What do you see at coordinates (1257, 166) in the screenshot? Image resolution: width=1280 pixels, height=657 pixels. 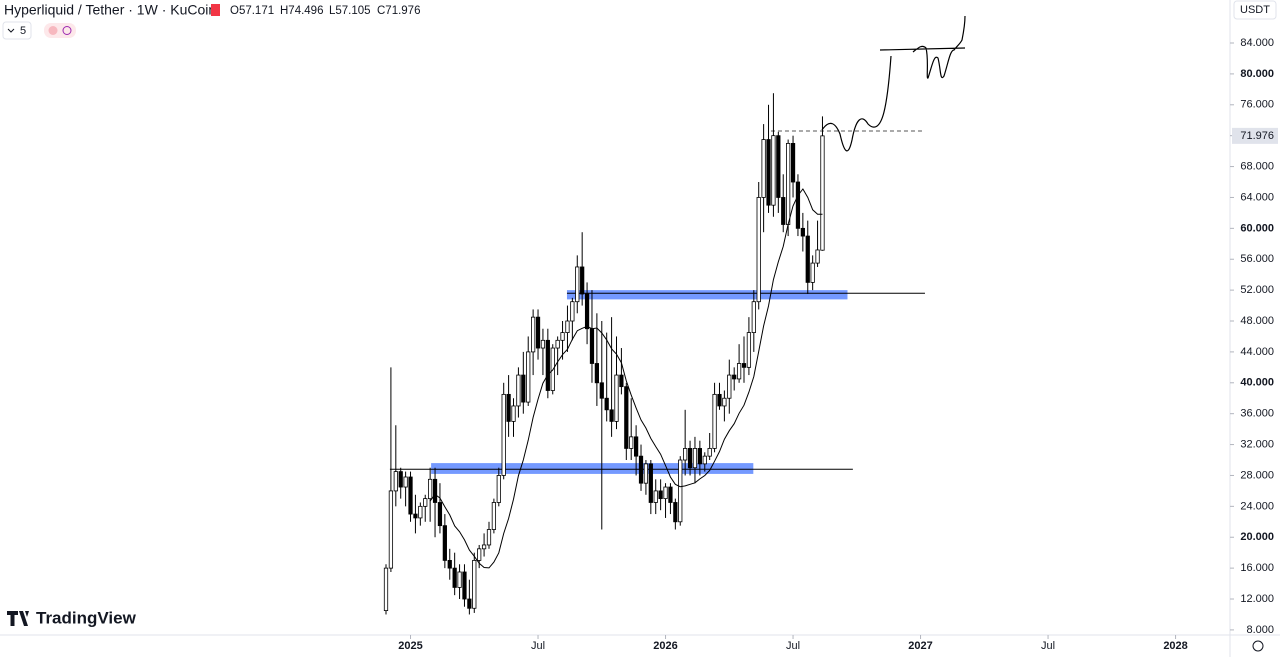 I see `y-tick-label: 68.000` at bounding box center [1257, 166].